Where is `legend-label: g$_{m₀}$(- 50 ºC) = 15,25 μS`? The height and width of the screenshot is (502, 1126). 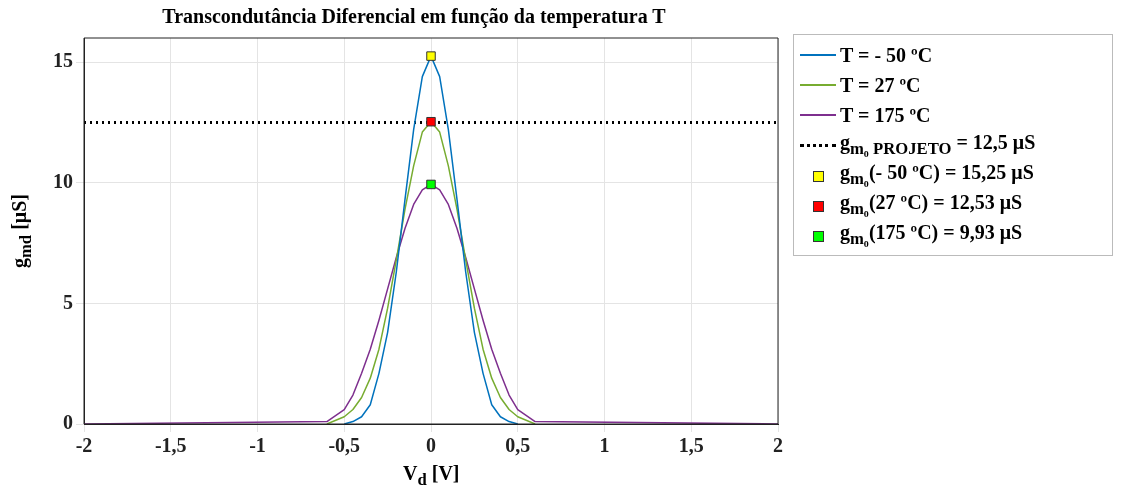
legend-label: g$_{m₀}$(- 50 ºC) = 15,25 μS is located at coordinates (937, 175).